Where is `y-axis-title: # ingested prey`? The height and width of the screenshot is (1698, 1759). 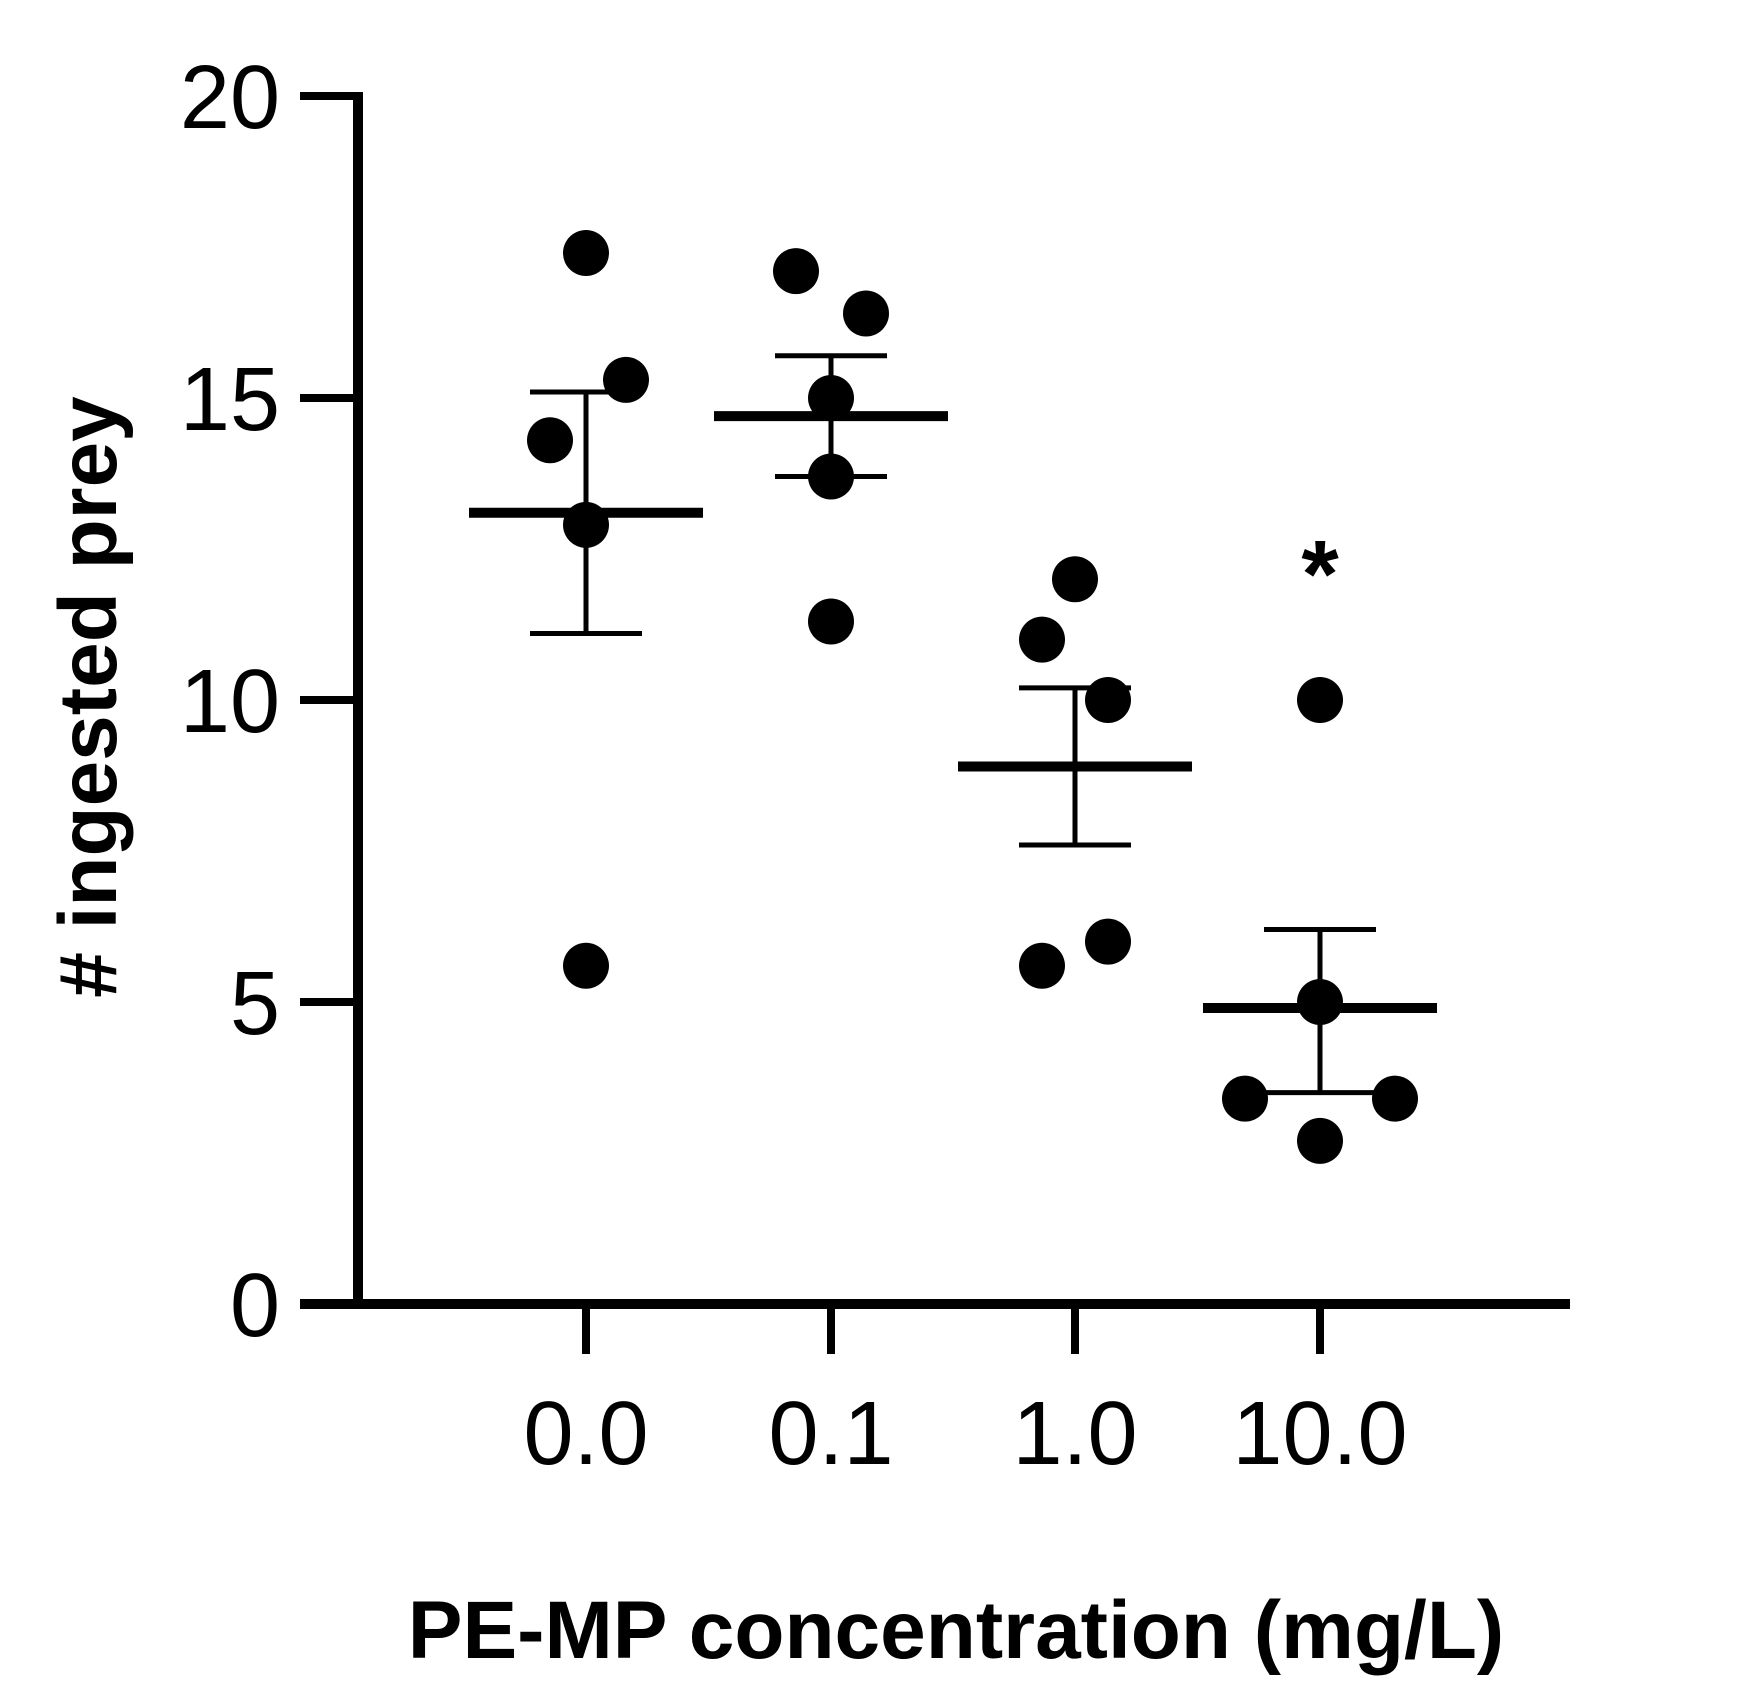 y-axis-title: # ingested prey is located at coordinates (88, 697).